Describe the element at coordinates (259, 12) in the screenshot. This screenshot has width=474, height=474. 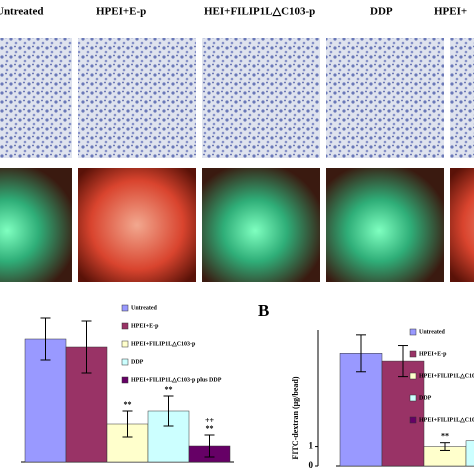
I see `column-label: HEI+FILIP1L△C103-p` at that location.